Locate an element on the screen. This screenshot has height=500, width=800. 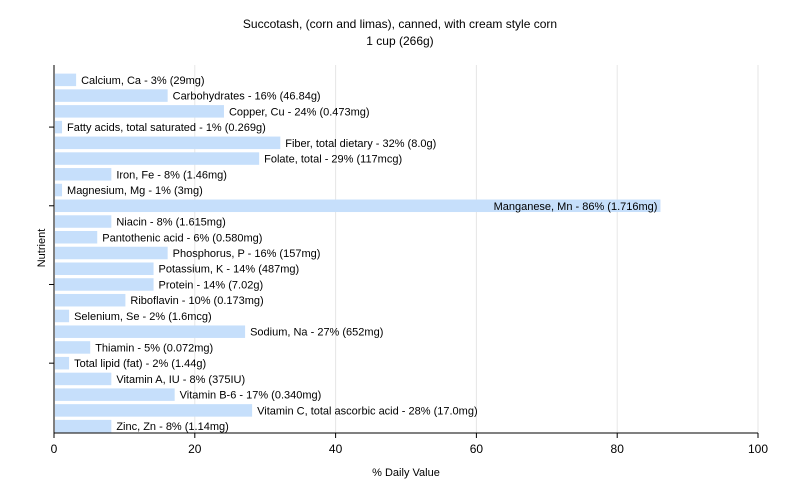
x-tick-label: 100 is located at coordinates (758, 449).